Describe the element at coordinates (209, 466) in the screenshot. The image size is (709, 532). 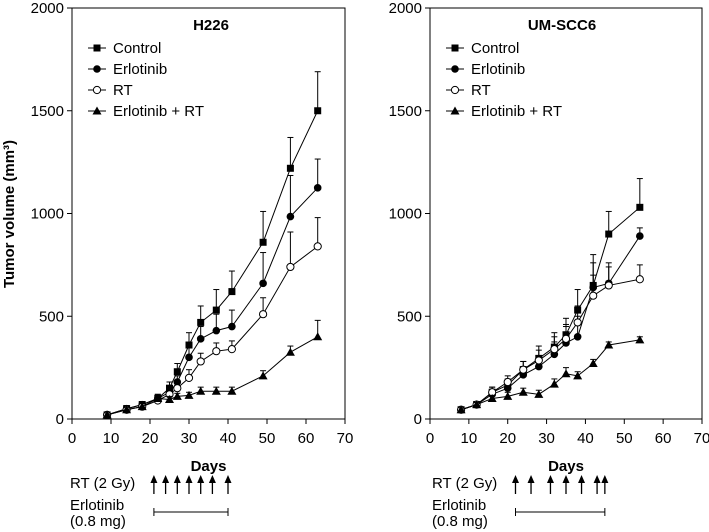
I see `x-axis-label: Days` at that location.